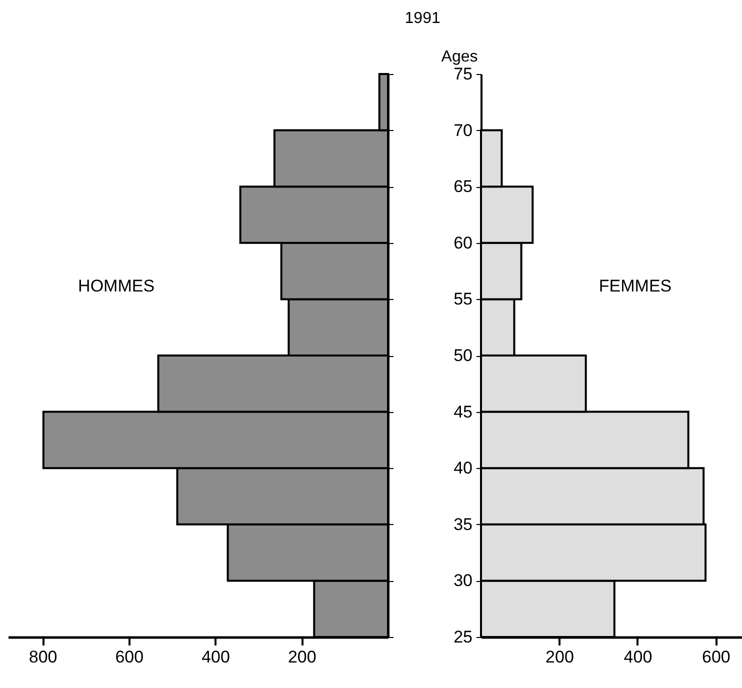  I want to click on annotation: FEMMES, so click(635, 286).